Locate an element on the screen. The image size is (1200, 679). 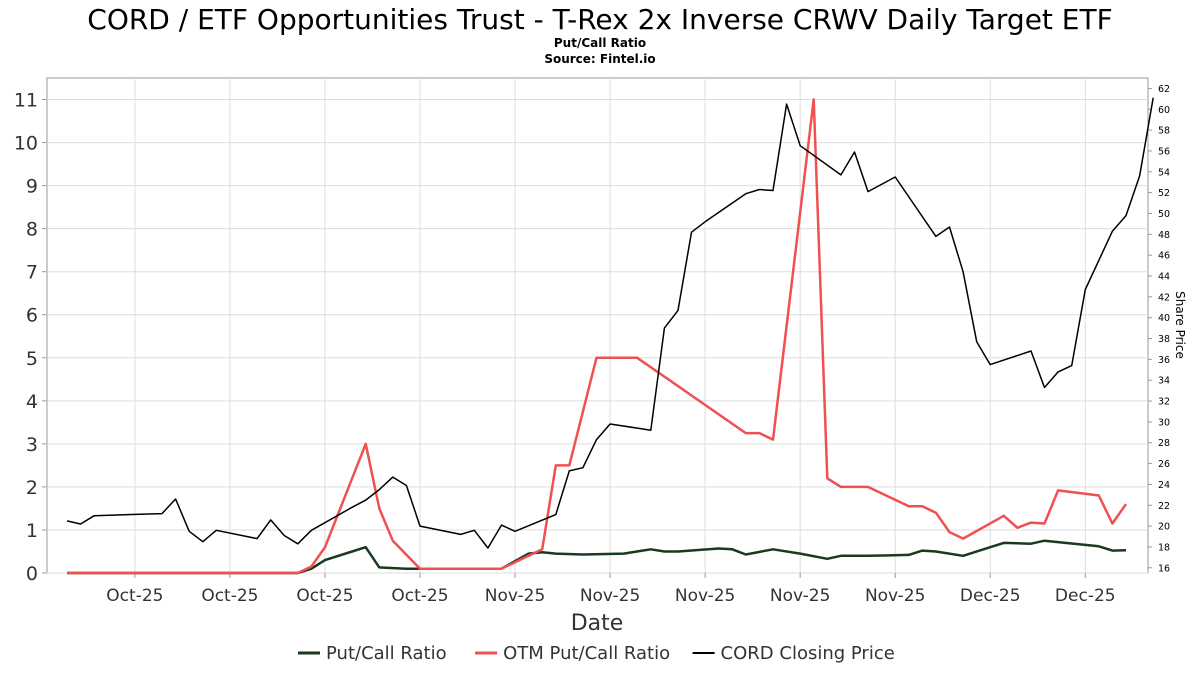
series-line-put-call-ratio is located at coordinates (597, 557).